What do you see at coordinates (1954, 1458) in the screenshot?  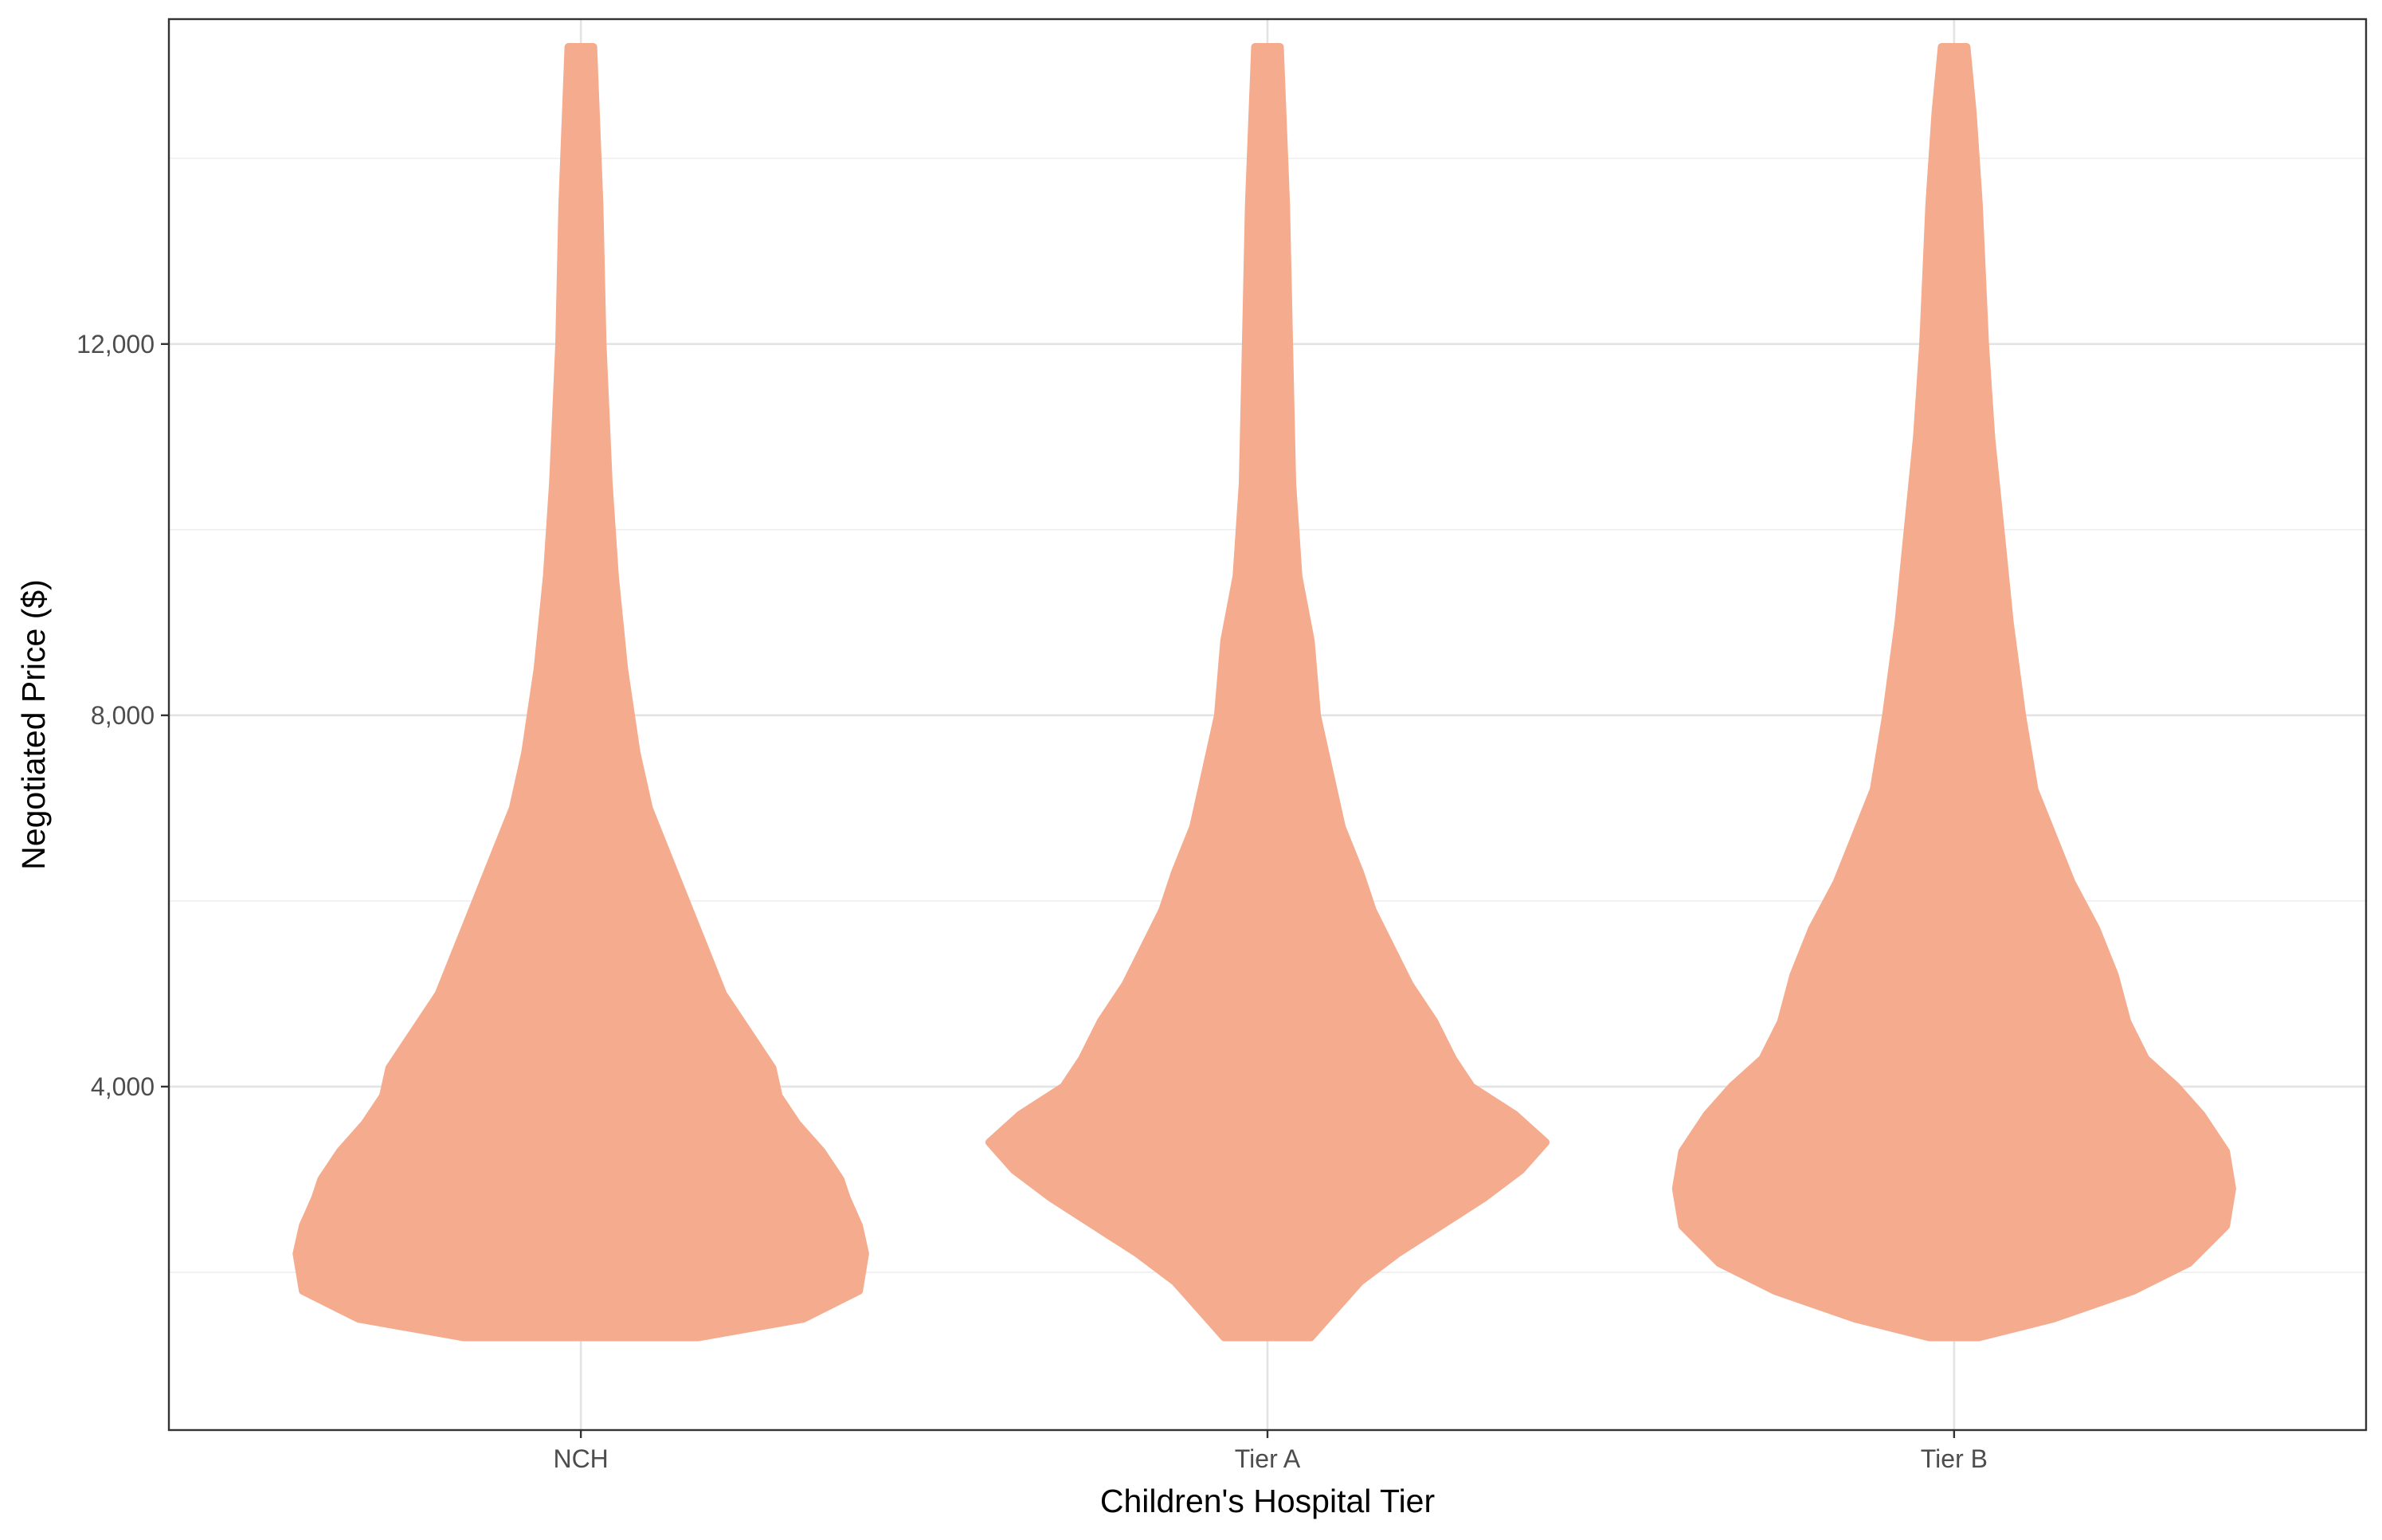 I see `x-tick-label: Tier B` at bounding box center [1954, 1458].